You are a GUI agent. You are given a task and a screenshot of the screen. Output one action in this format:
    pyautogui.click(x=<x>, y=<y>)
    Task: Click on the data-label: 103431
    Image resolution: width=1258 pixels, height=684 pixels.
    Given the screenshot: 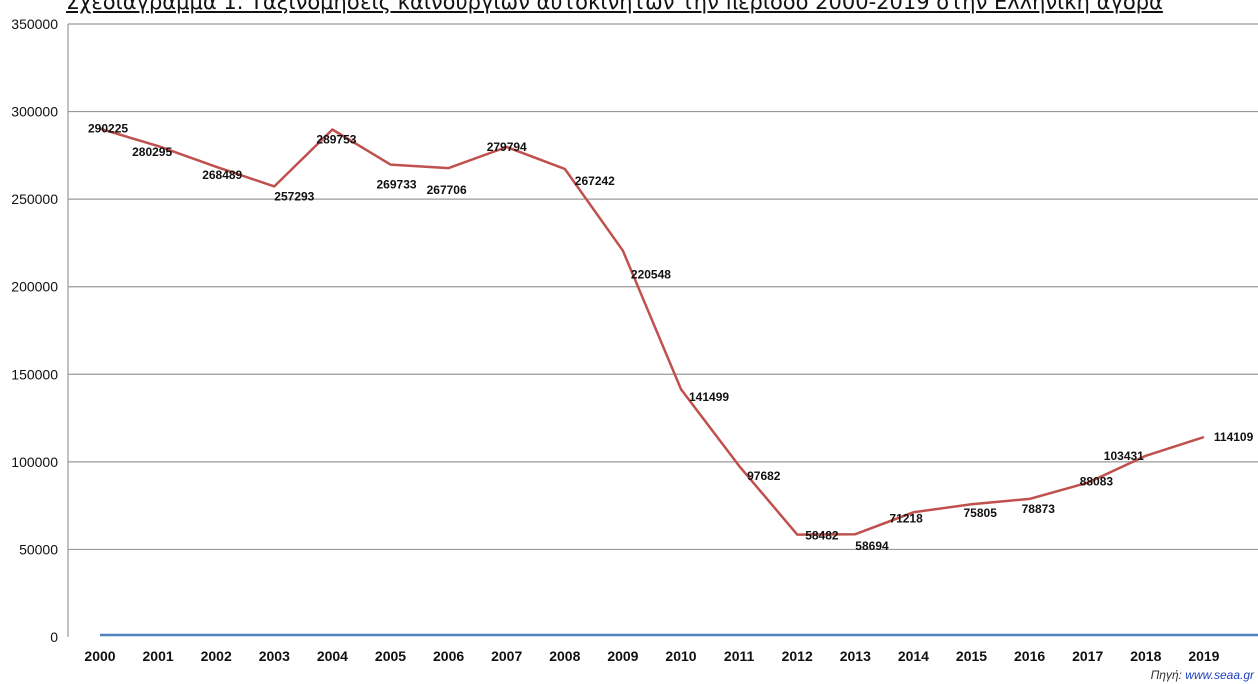 What is the action you would take?
    pyautogui.click(x=1124, y=456)
    